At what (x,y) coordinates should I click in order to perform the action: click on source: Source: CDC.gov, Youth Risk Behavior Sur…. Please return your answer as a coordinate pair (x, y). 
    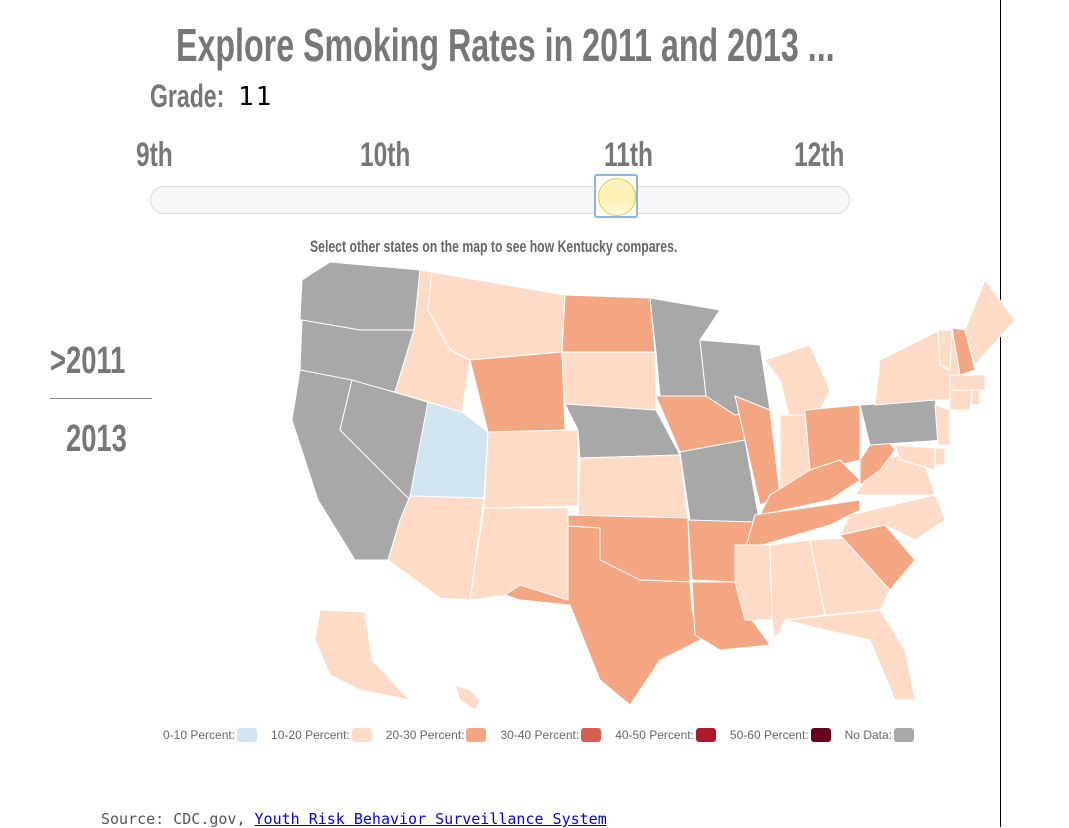
    Looking at the image, I should click on (354, 819).